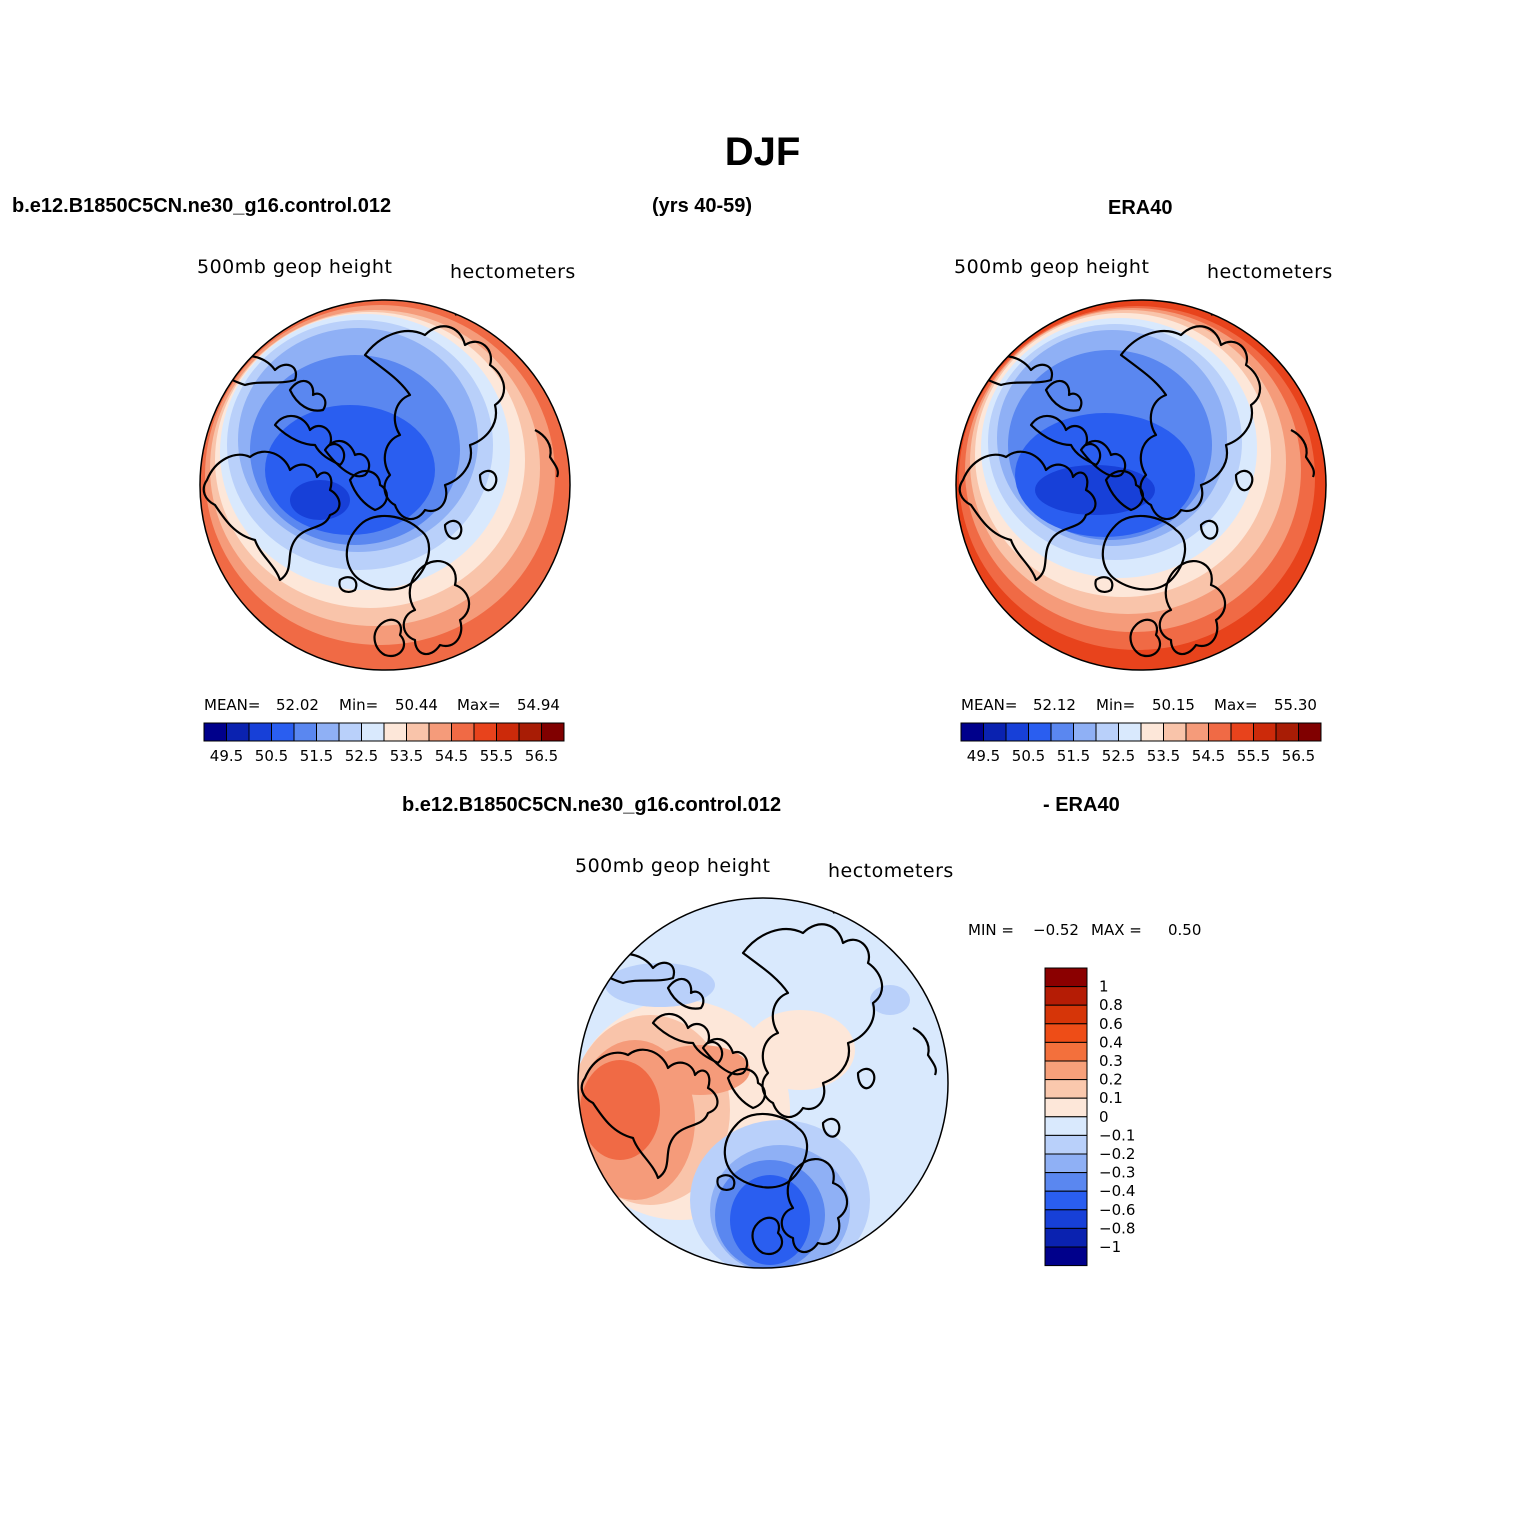 The image size is (1525, 1525). Describe the element at coordinates (1118, 756) in the screenshot. I see `obs-colorbar-tick-label: 52.5` at that location.